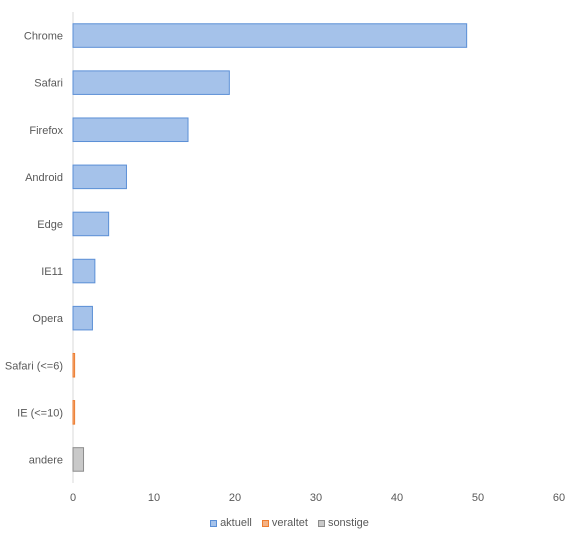 This screenshot has width=579, height=543. What do you see at coordinates (52, 272) in the screenshot?
I see `category-label: IE11` at bounding box center [52, 272].